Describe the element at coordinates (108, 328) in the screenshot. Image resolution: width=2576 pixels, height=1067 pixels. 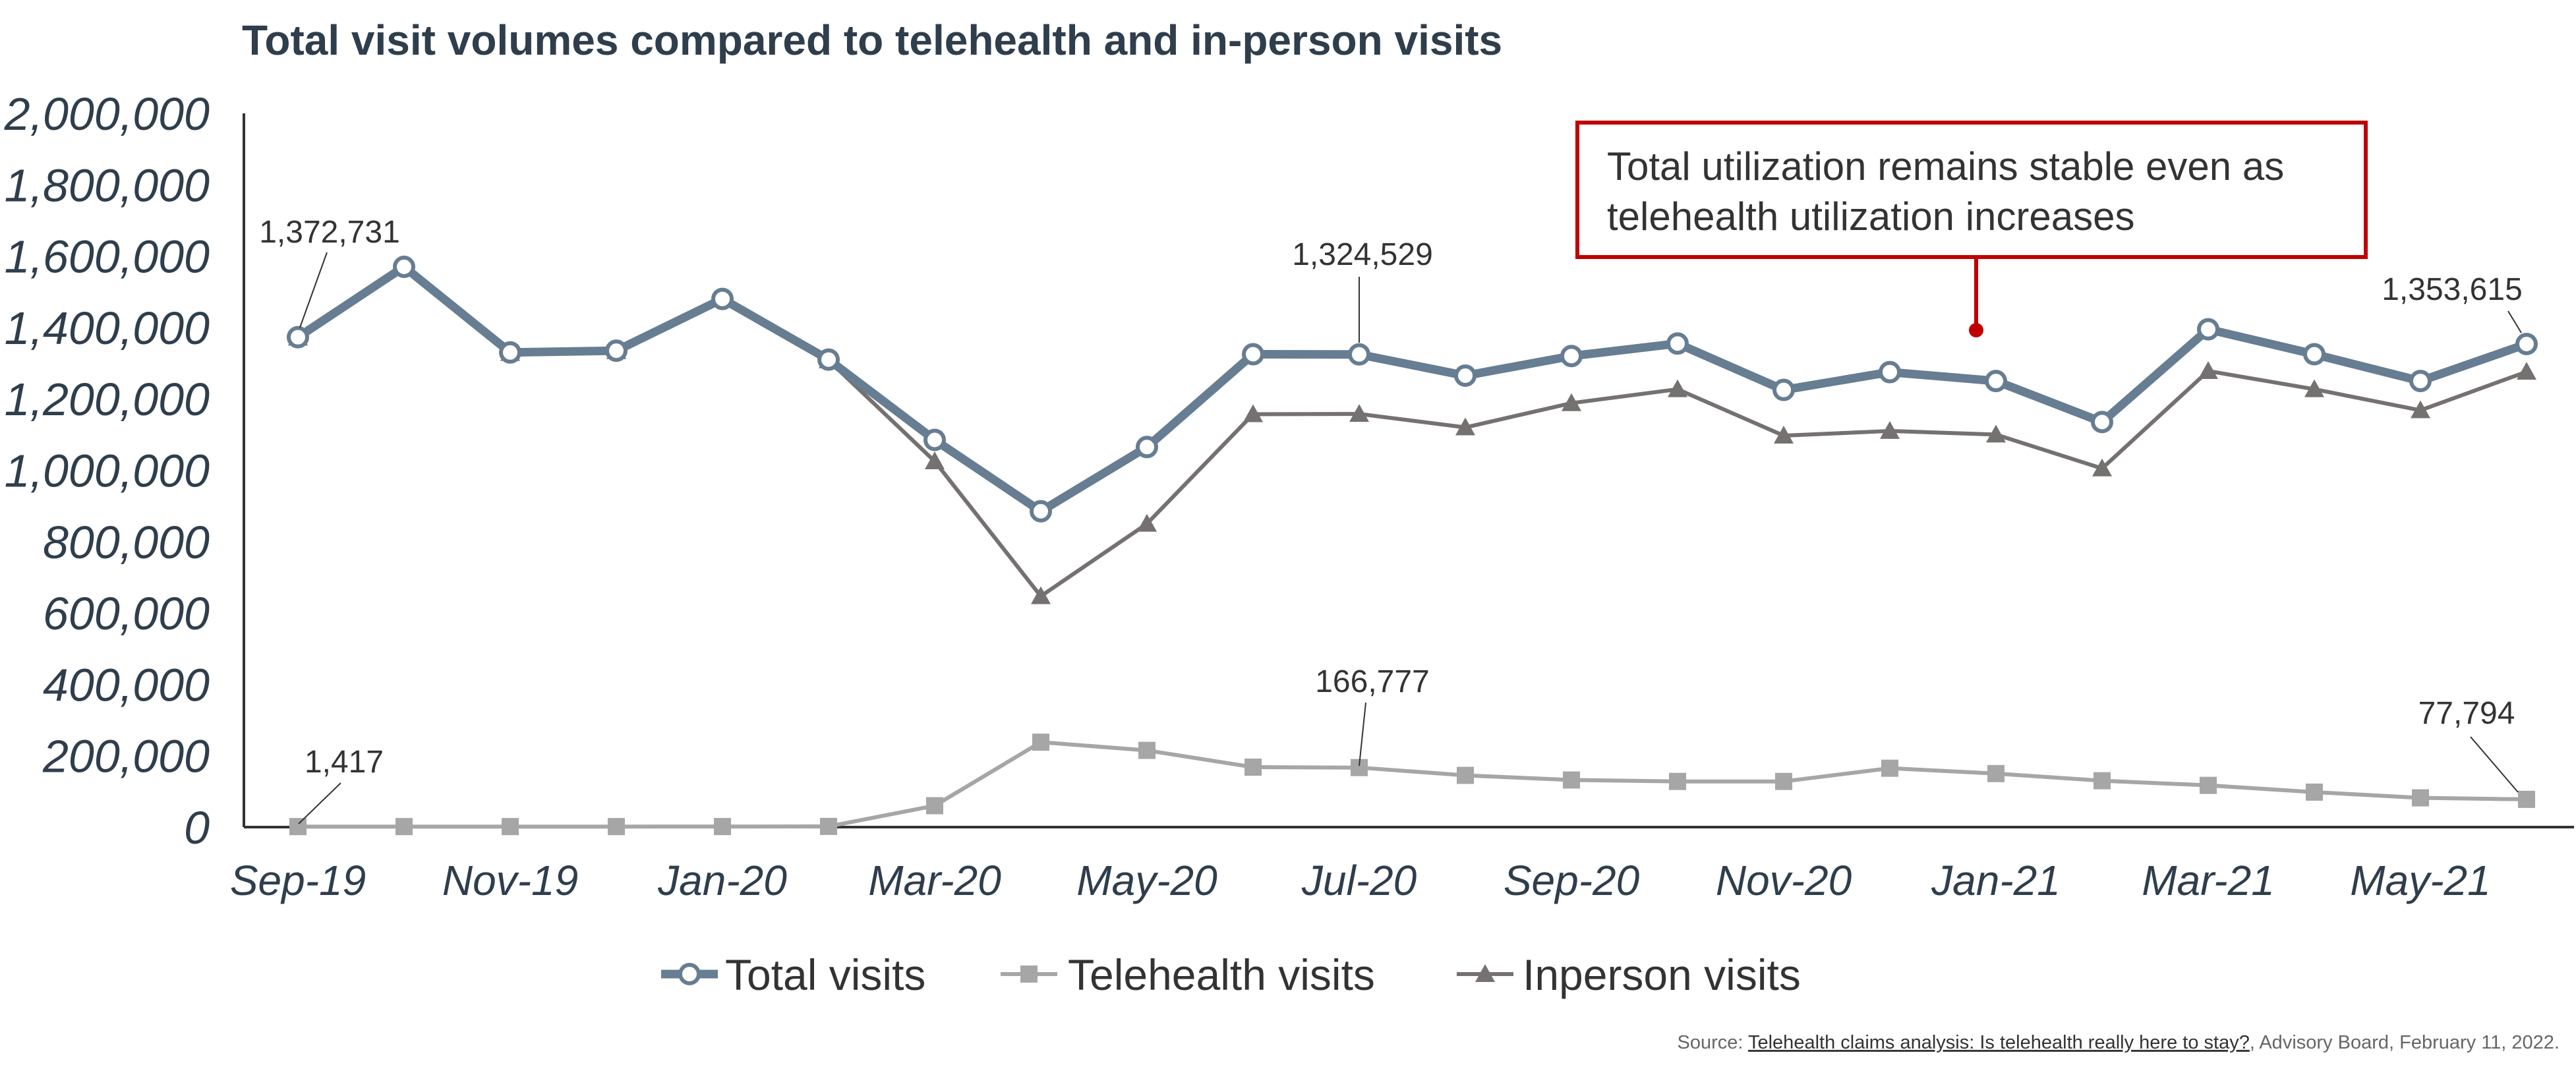
I see `y-tick-label: 1,400,000` at that location.